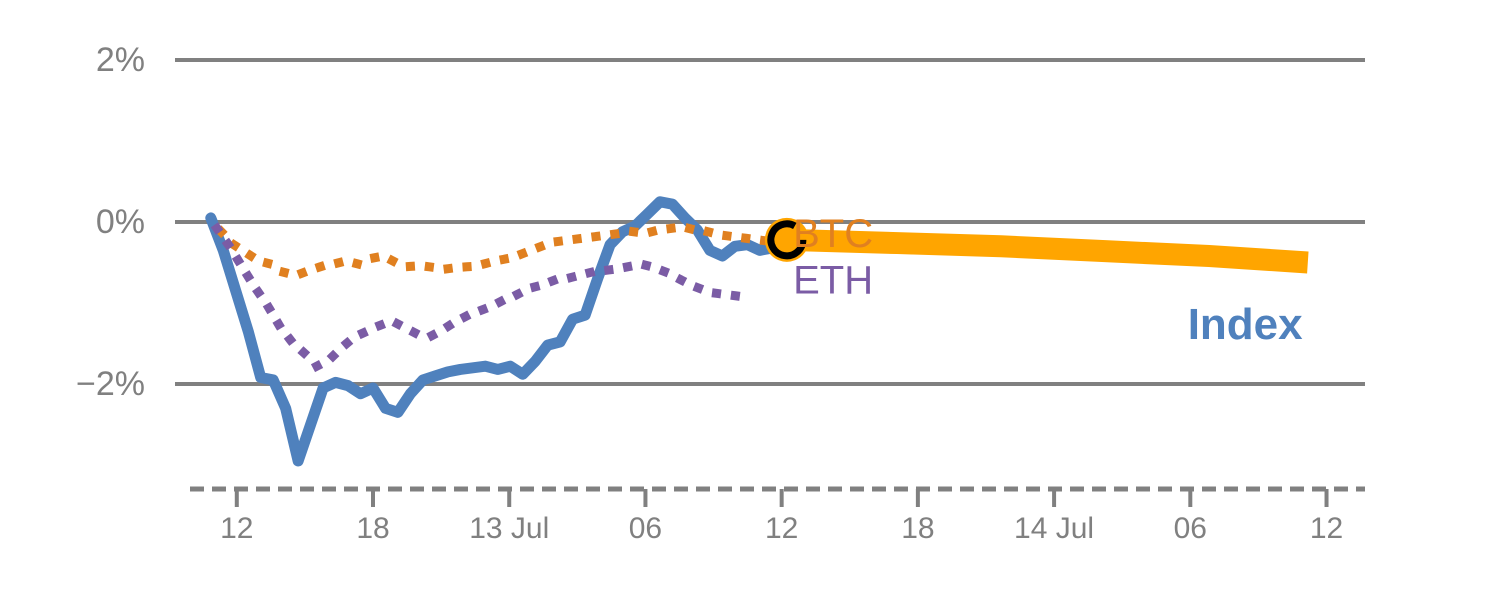  I want to click on series-line-btc, so click(501, 251).